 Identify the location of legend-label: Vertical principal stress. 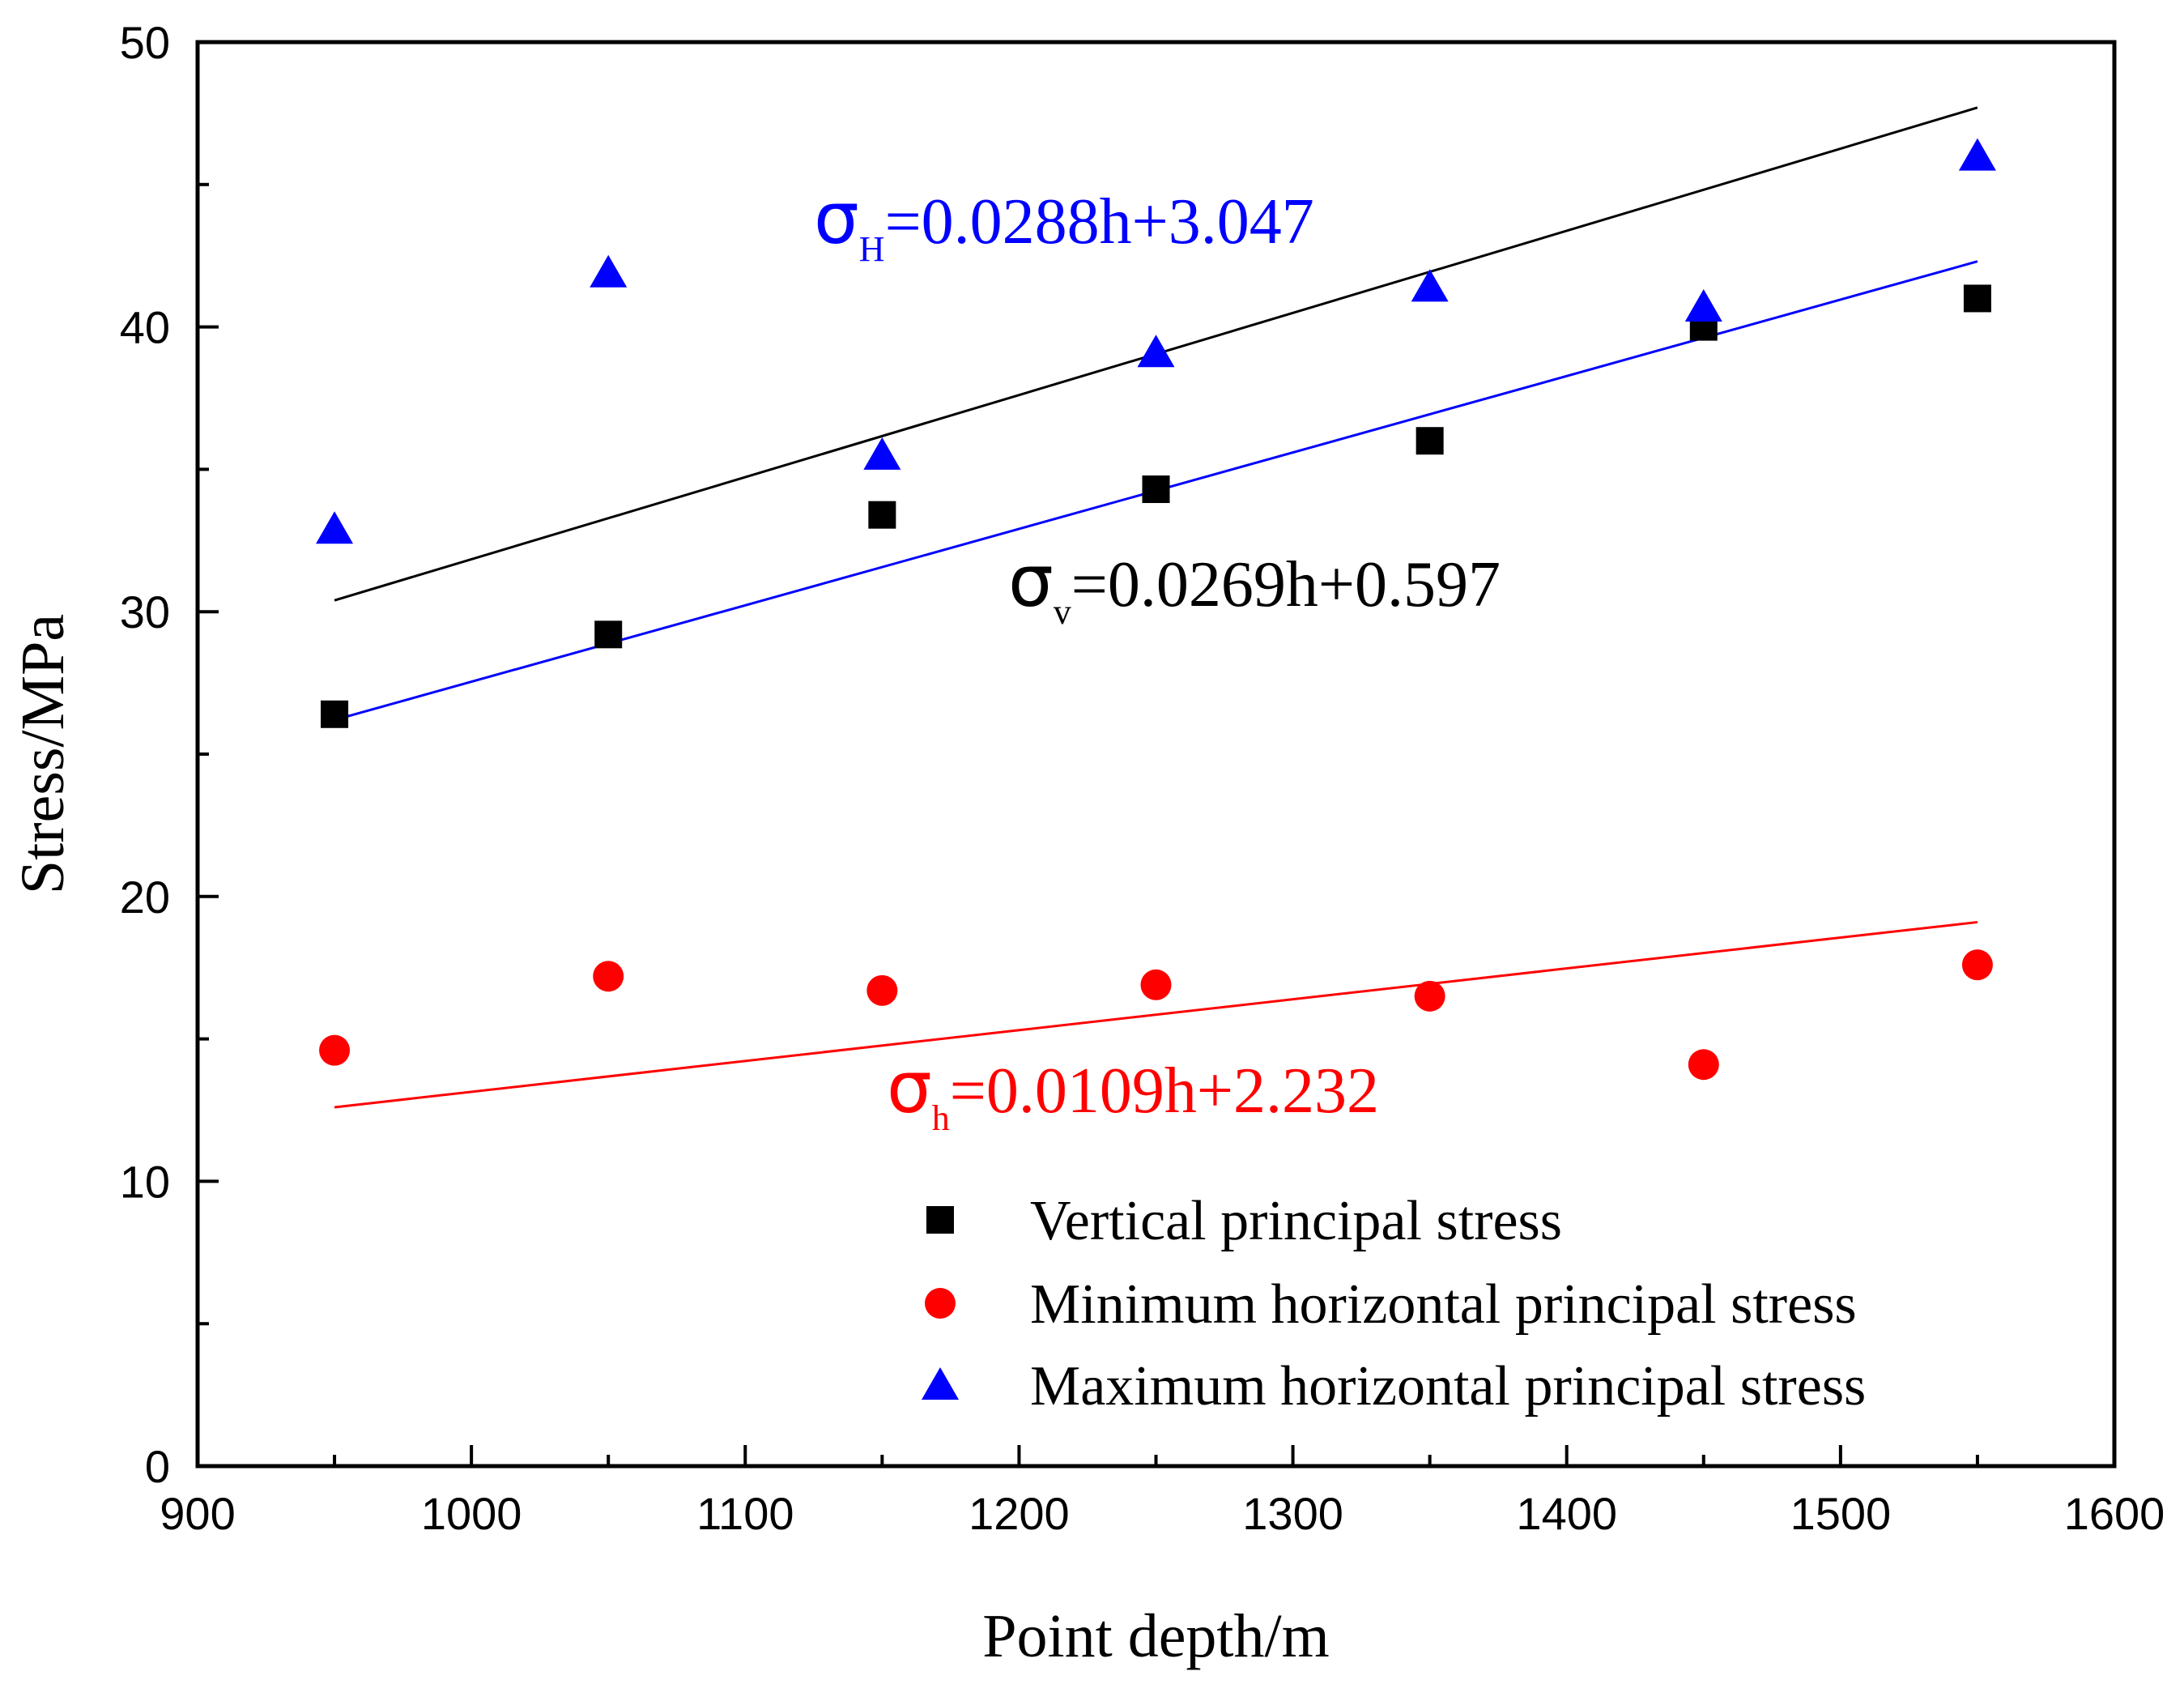
(1296, 1221).